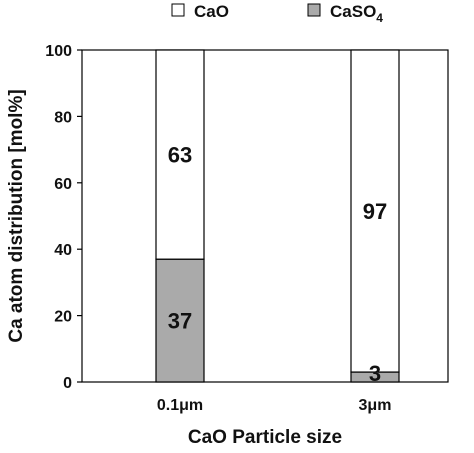 This screenshot has height=453, width=474. What do you see at coordinates (375, 405) in the screenshot?
I see `x-tick-label: 3μm` at bounding box center [375, 405].